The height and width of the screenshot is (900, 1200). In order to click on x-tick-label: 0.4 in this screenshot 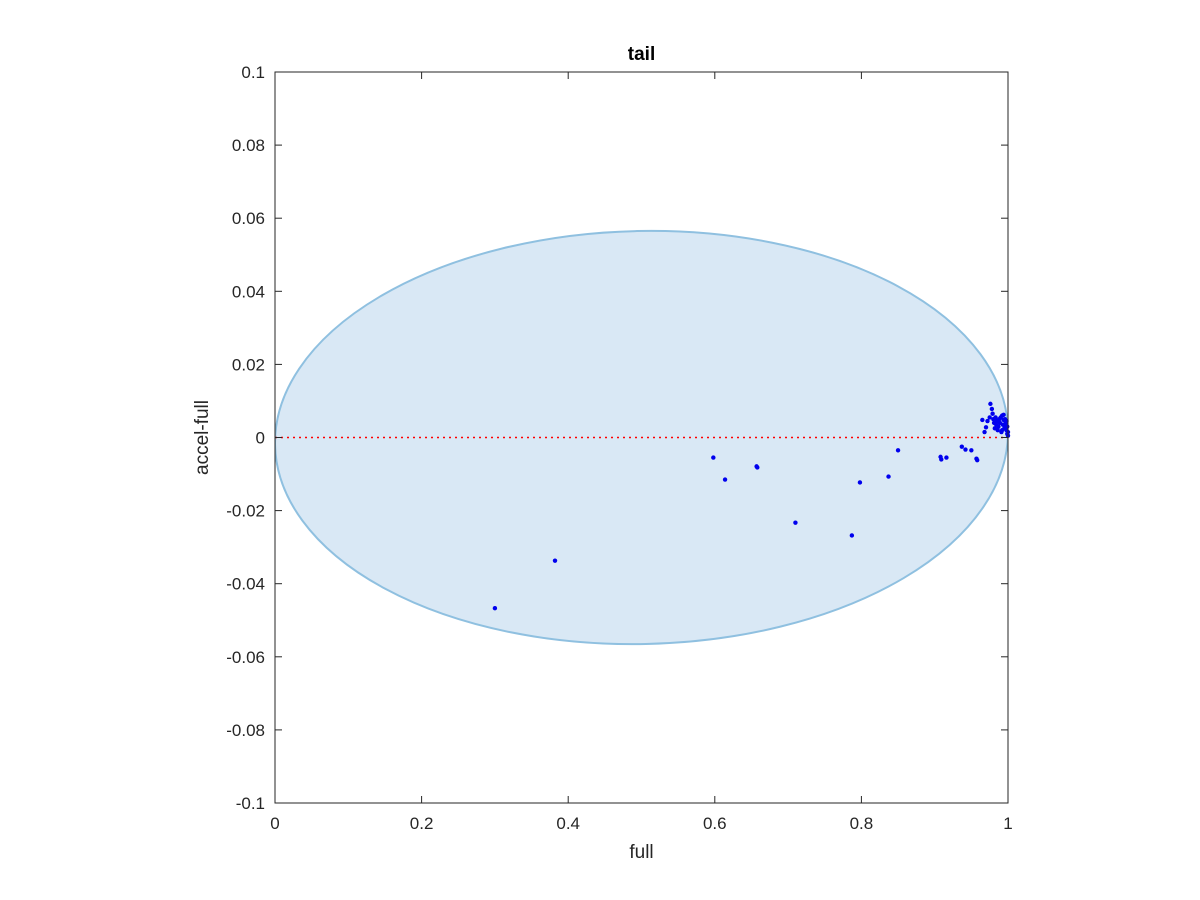, I will do `click(568, 823)`.